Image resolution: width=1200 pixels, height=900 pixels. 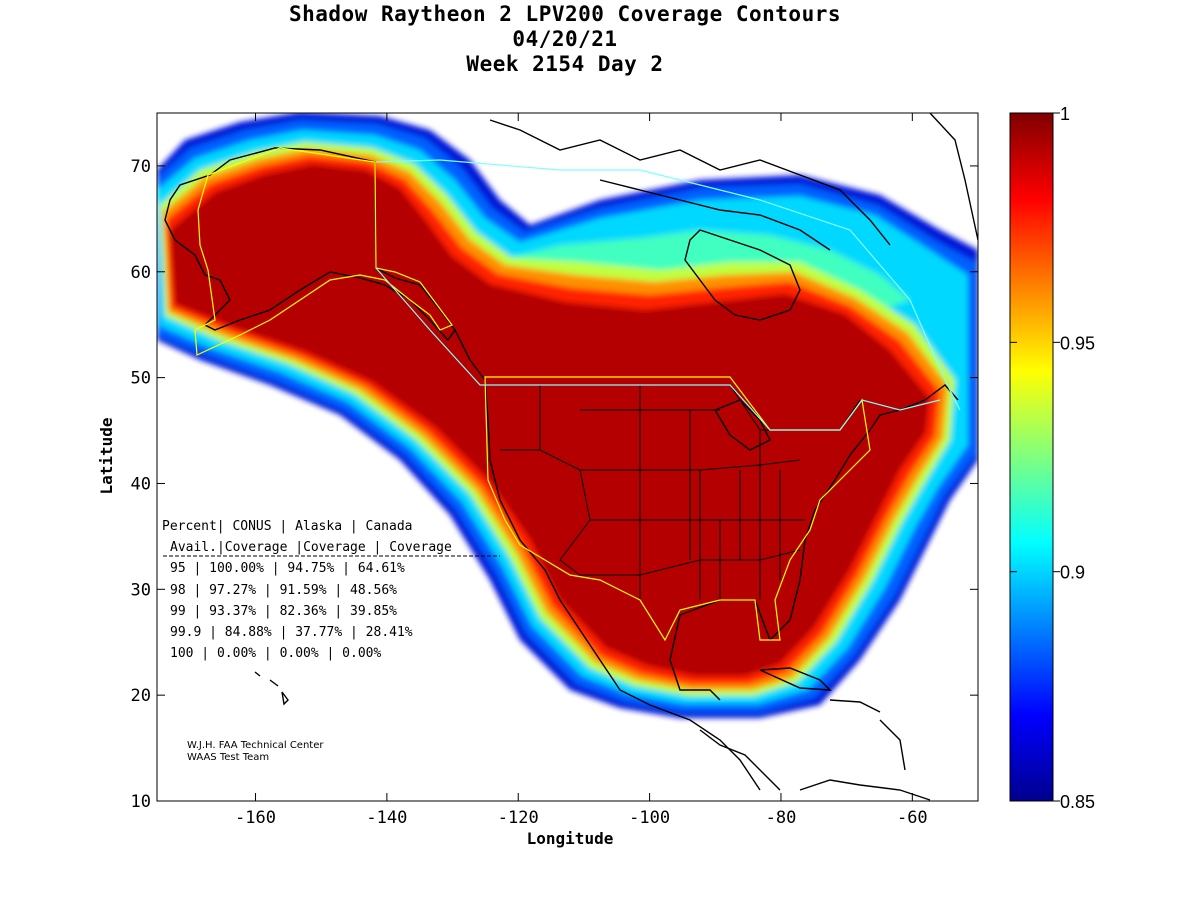 I want to click on table-header-row1: Percent| CONUS | Alaska | Canada, so click(x=287, y=526).